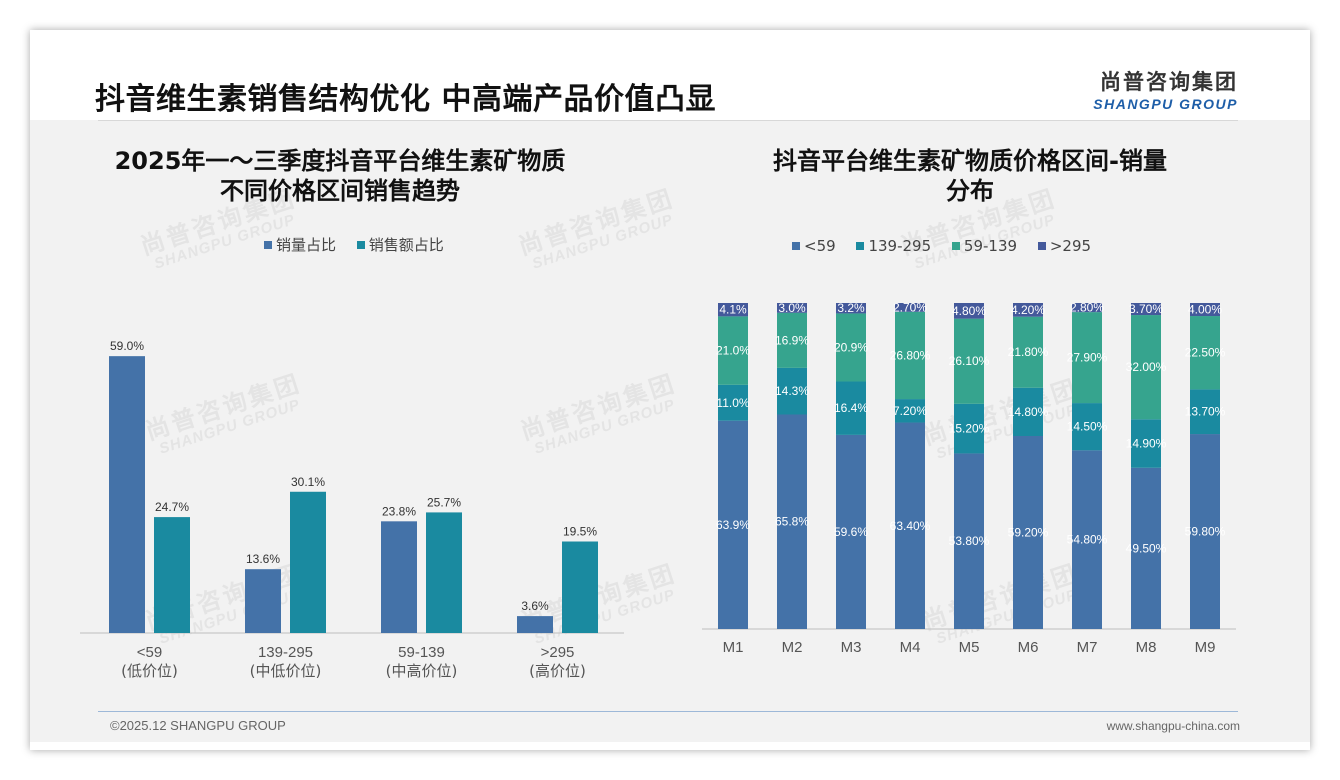 This screenshot has height=780, width=1340. I want to click on segment-label: 59.80%, so click(1205, 532).